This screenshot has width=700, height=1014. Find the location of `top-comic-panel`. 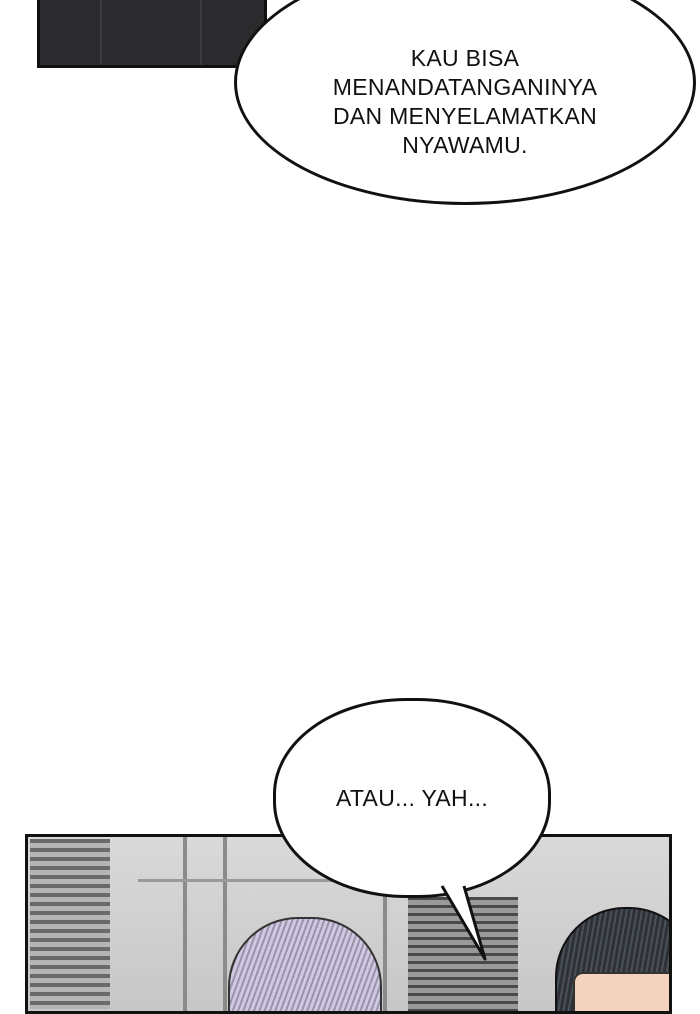

top-comic-panel is located at coordinates (152, 34).